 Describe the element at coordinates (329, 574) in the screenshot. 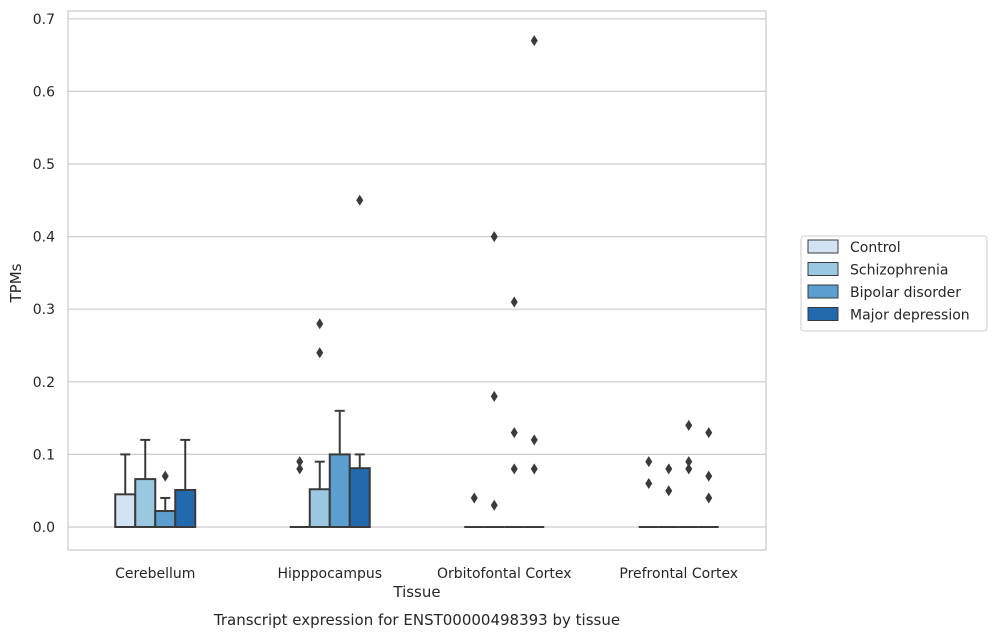

I see `x-tick-label: Hipppocampus` at that location.